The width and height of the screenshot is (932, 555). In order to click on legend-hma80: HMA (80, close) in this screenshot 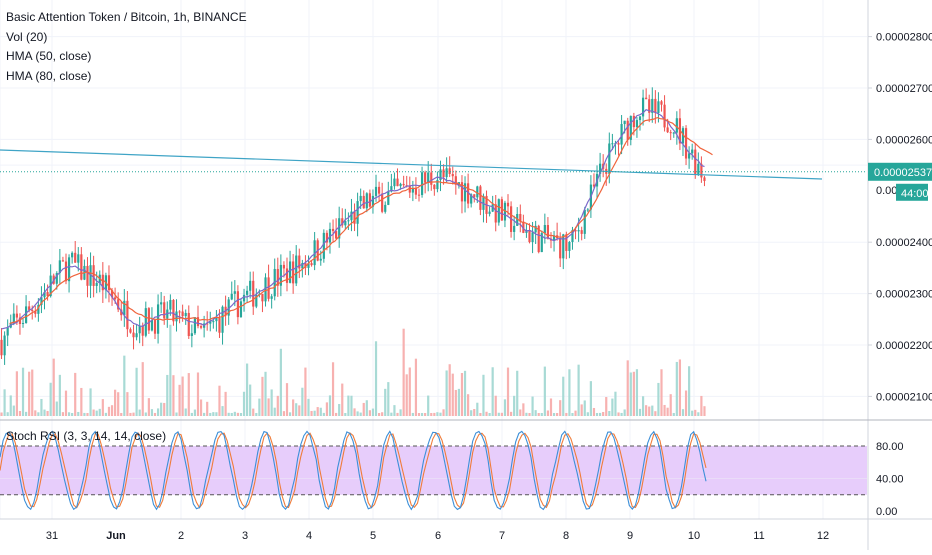, I will do `click(49, 75)`.